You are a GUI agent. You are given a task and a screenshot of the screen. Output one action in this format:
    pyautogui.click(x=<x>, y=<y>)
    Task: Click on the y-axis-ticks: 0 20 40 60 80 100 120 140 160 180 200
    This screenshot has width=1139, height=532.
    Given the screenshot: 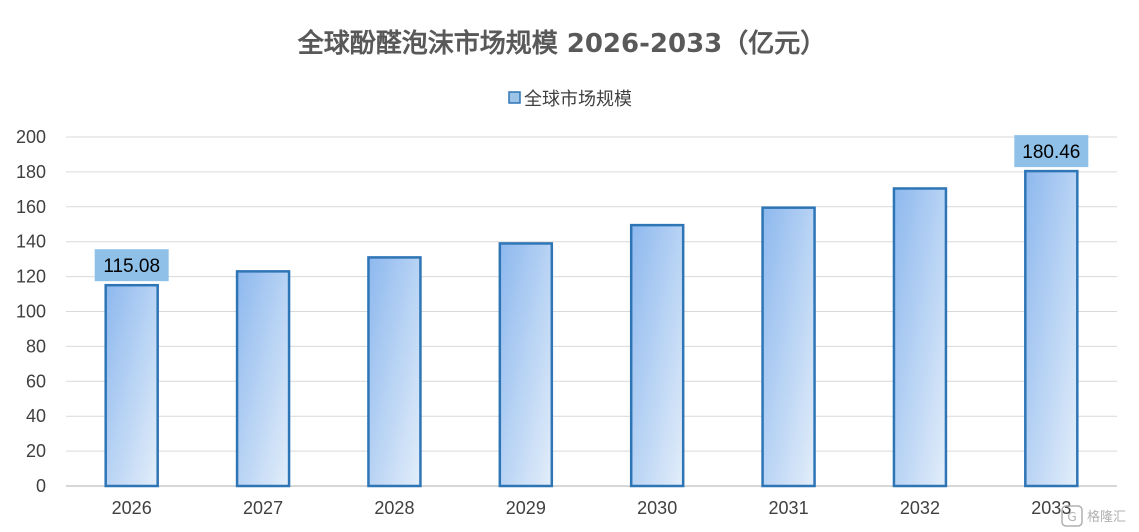 What is the action you would take?
    pyautogui.click(x=31, y=311)
    